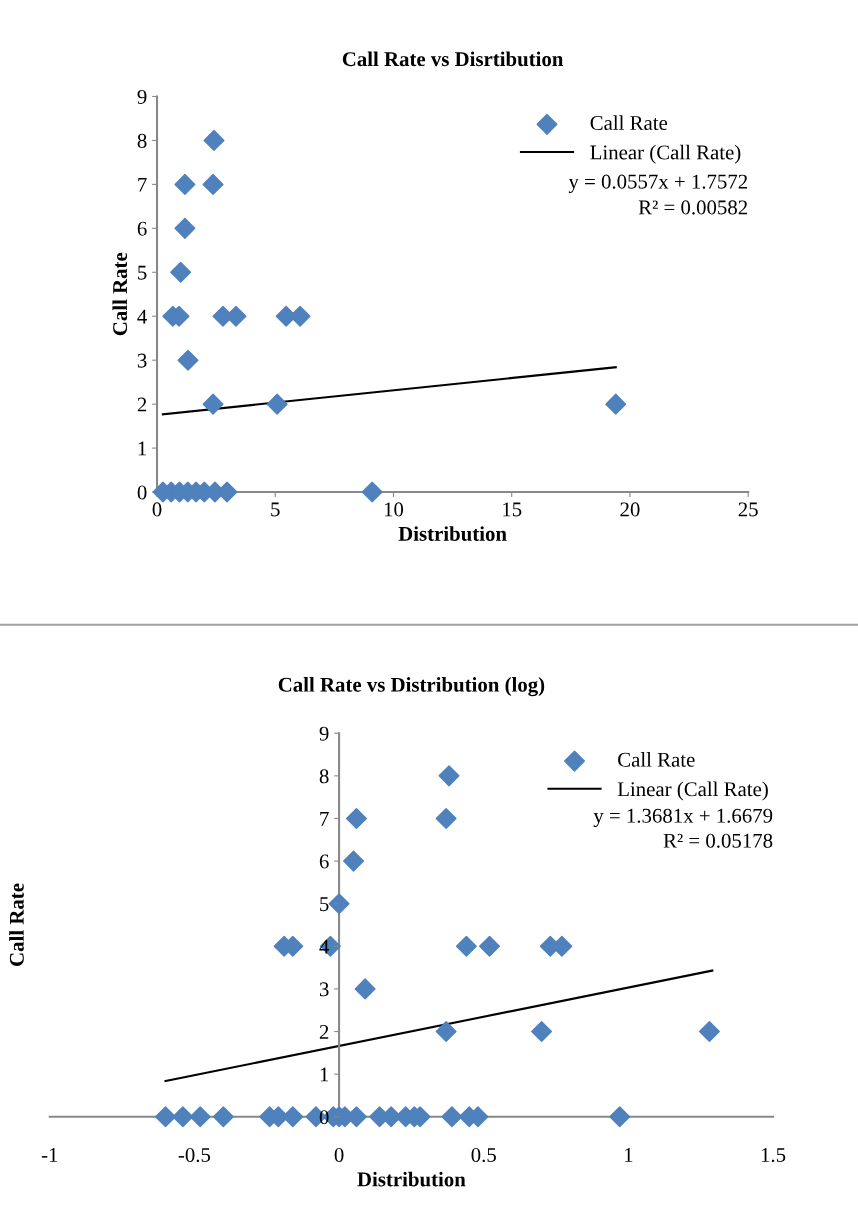 The width and height of the screenshot is (858, 1206). What do you see at coordinates (658, 183) in the screenshot?
I see `annotation: y = 0.0557x + 1.7572` at bounding box center [658, 183].